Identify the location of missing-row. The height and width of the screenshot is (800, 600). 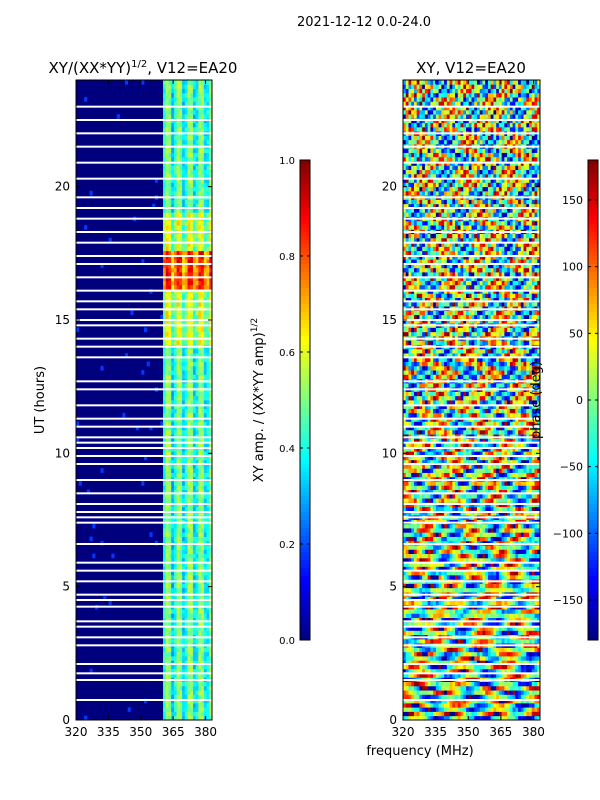
(144, 606).